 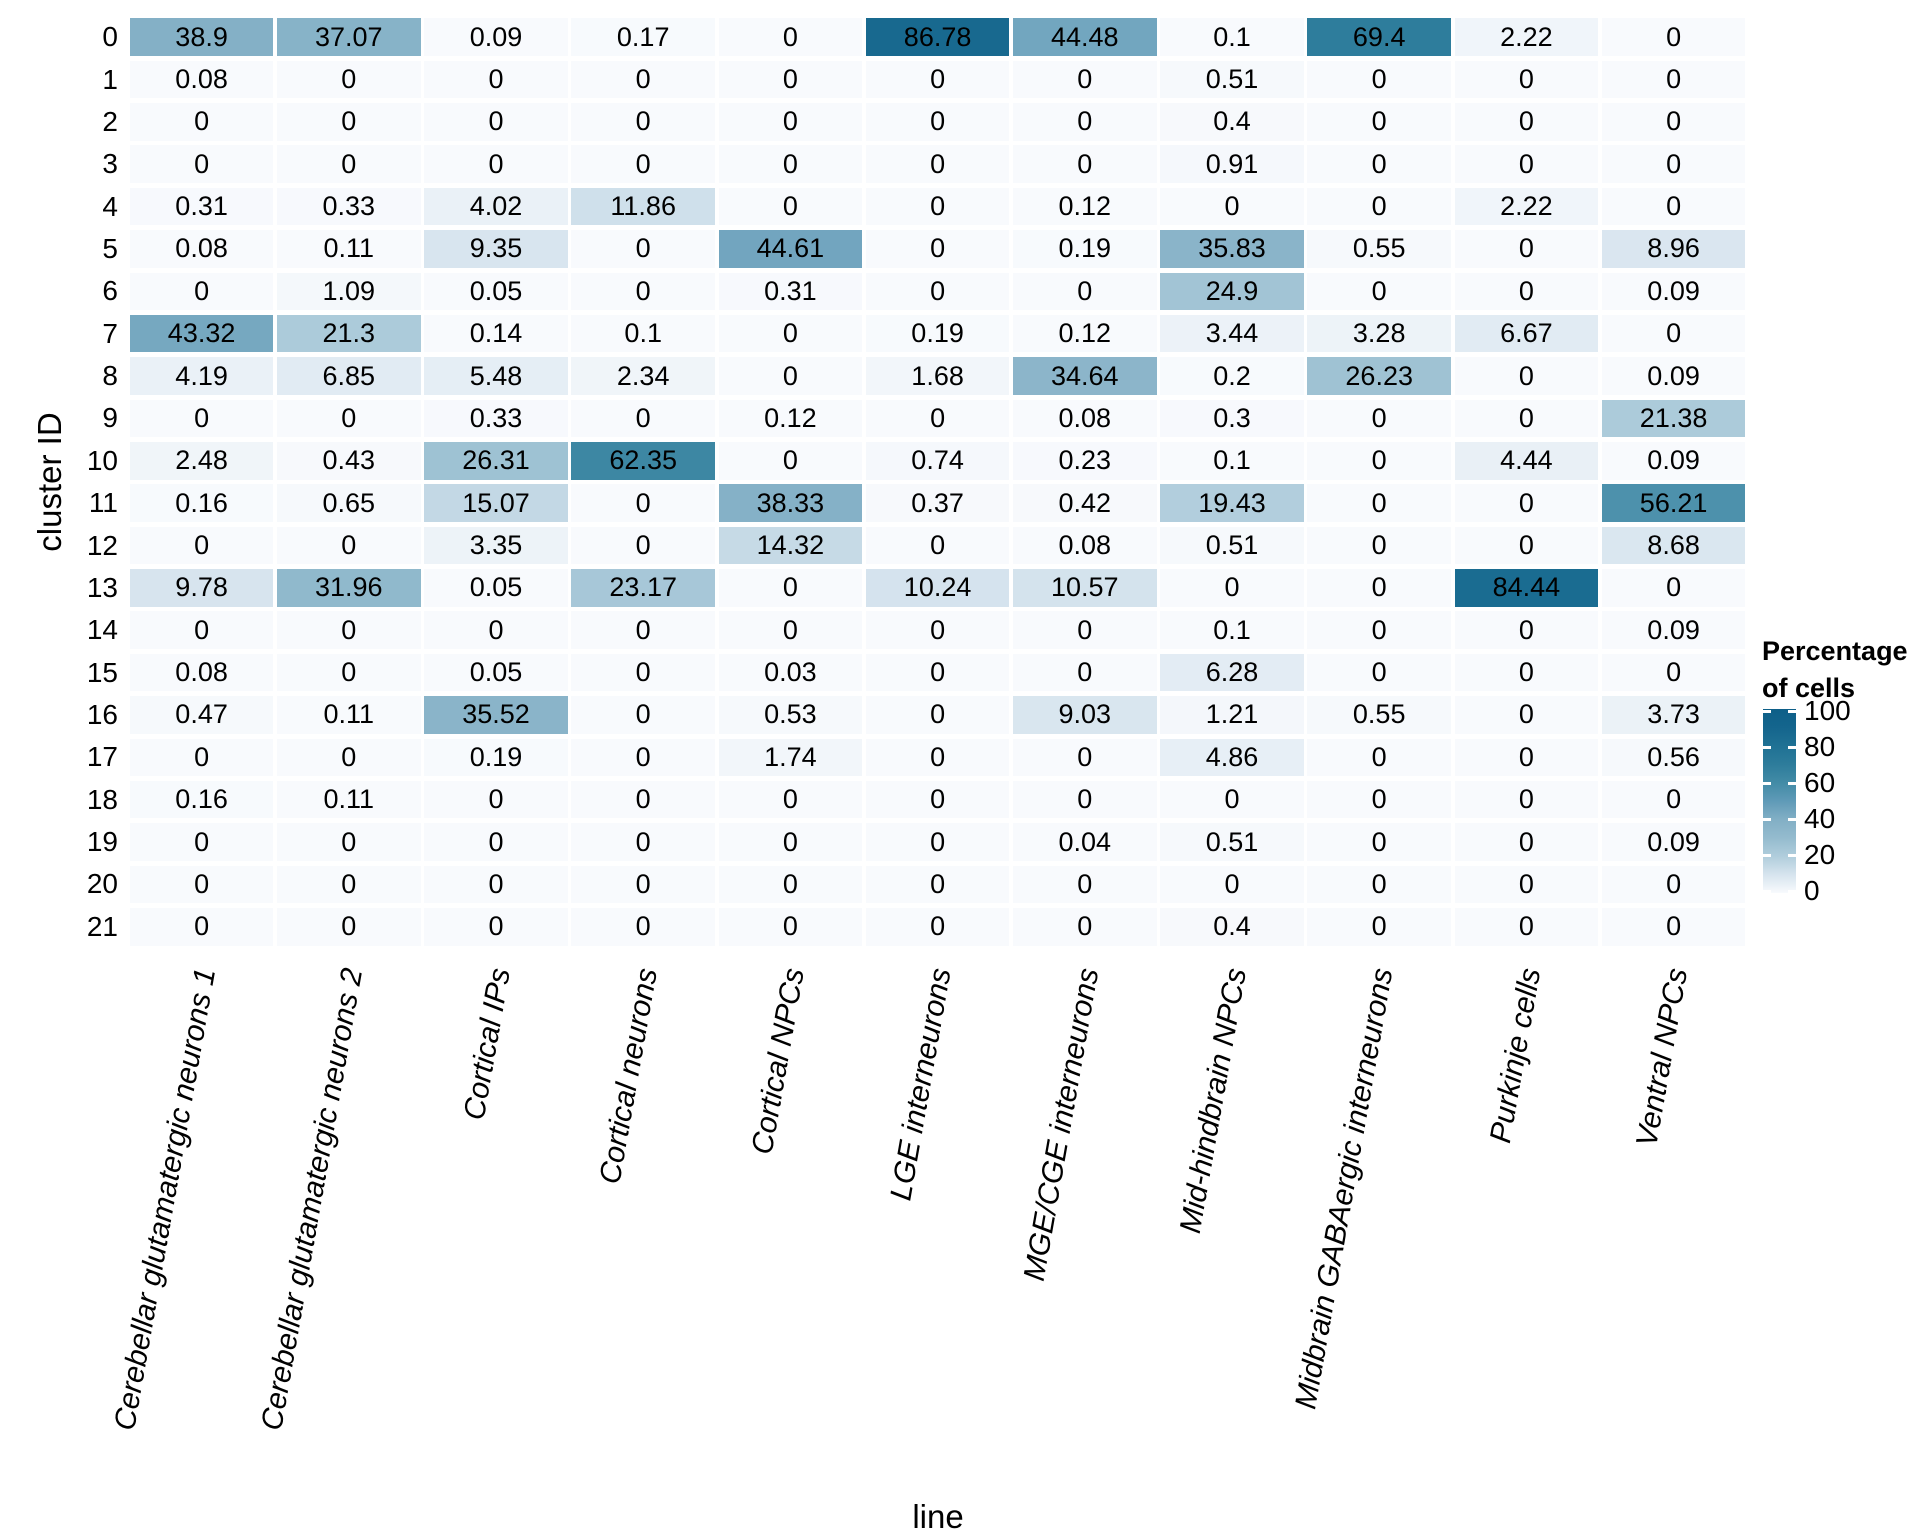 What do you see at coordinates (937, 333) in the screenshot?
I see `cell-value: 0.19` at bounding box center [937, 333].